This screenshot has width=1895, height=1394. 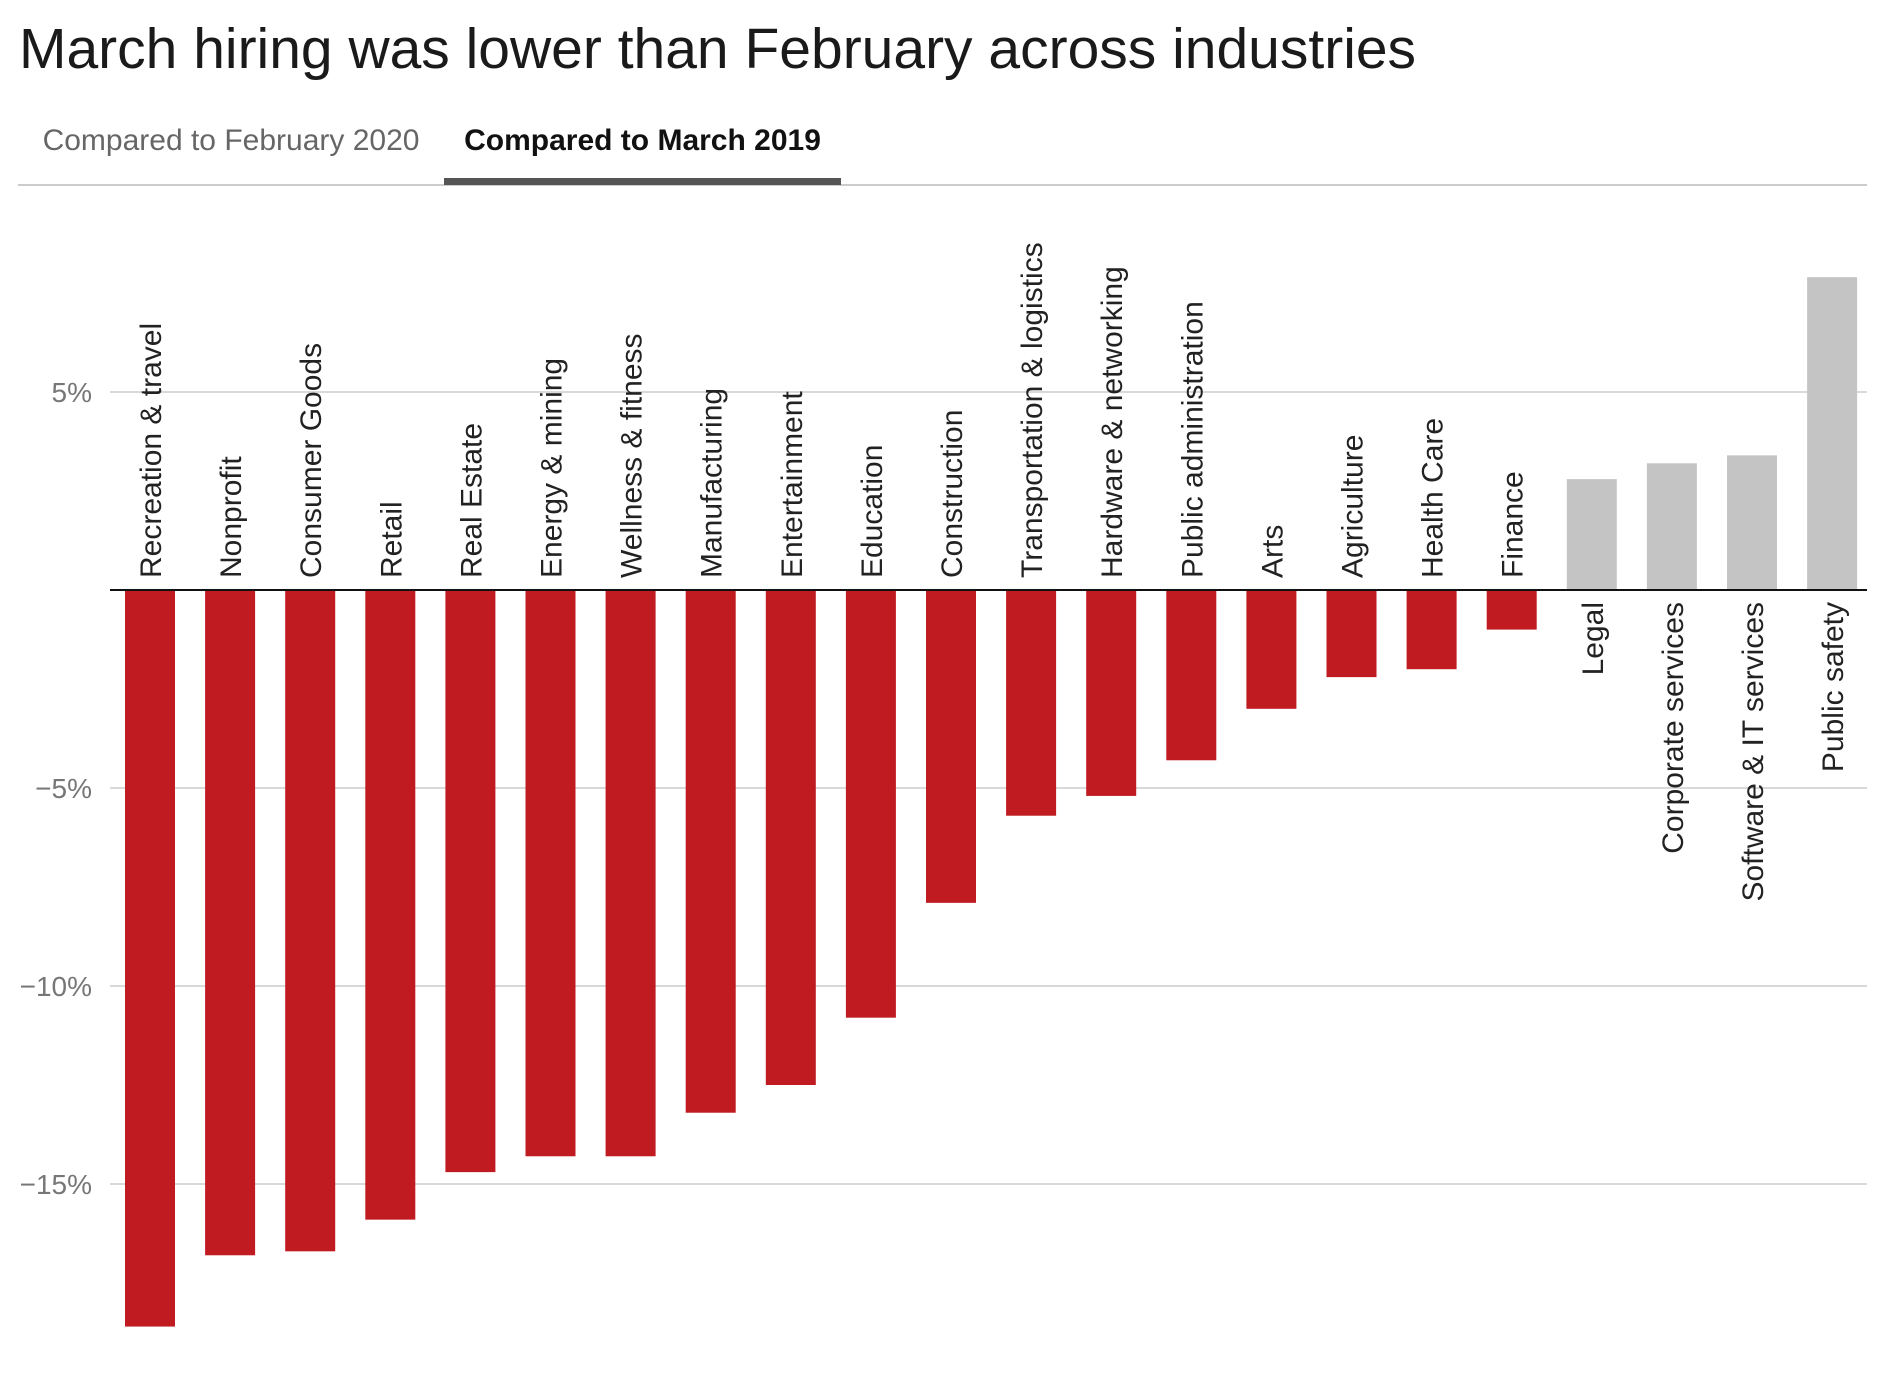 What do you see at coordinates (1753, 752) in the screenshot?
I see `category-label: Software & IT services` at bounding box center [1753, 752].